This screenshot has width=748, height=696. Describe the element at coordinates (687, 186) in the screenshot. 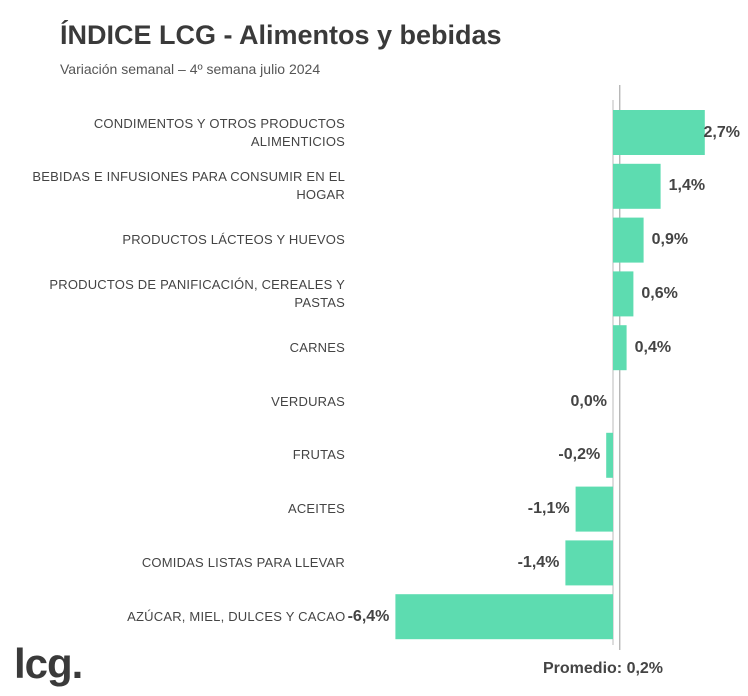

I see `value-label: 1,4%` at that location.